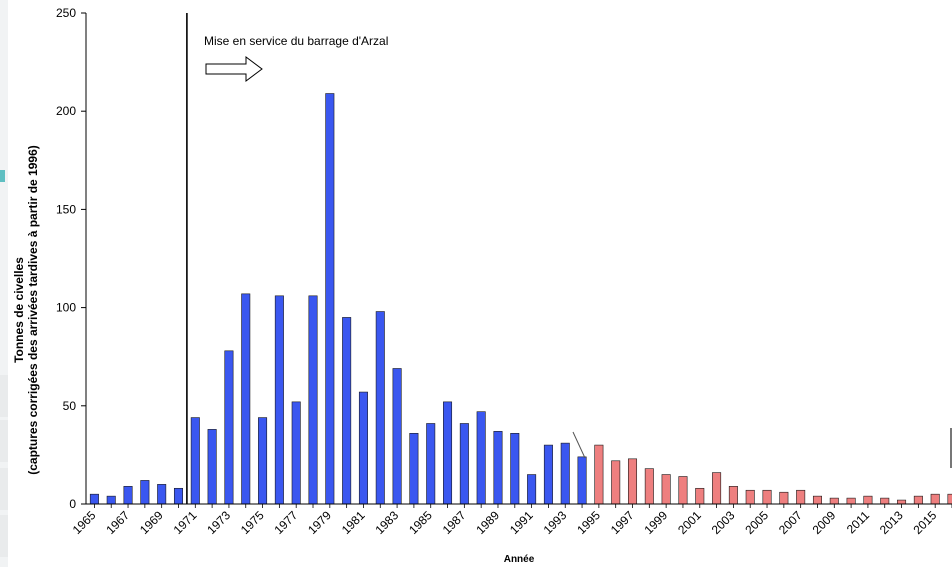  Describe the element at coordinates (464, 464) in the screenshot. I see `bar-1987` at that location.